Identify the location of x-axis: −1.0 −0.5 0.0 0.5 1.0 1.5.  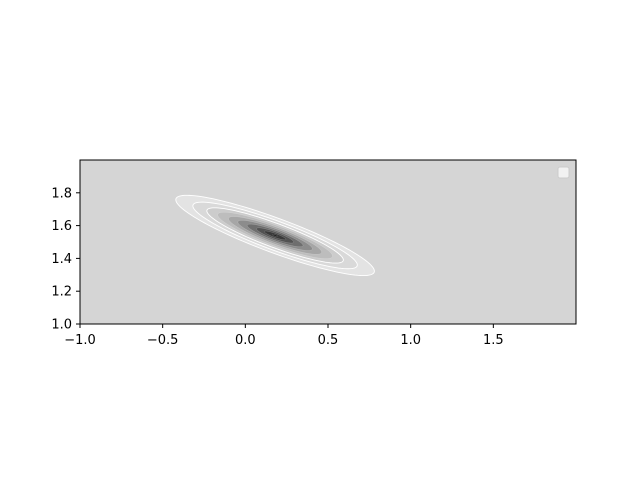
(284, 336).